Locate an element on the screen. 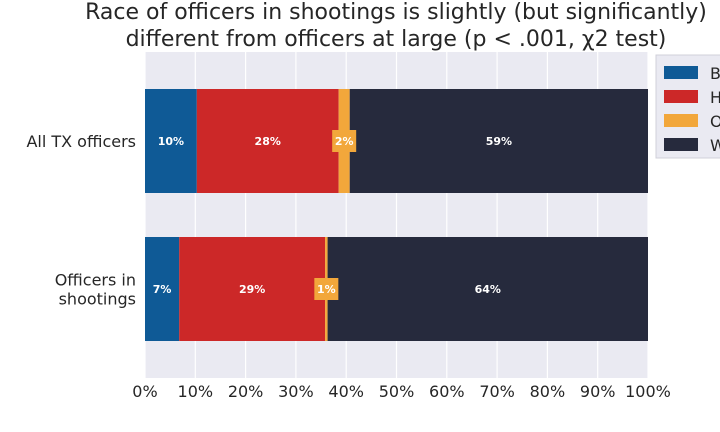  x-tick-label-40: 40% is located at coordinates (346, 391).